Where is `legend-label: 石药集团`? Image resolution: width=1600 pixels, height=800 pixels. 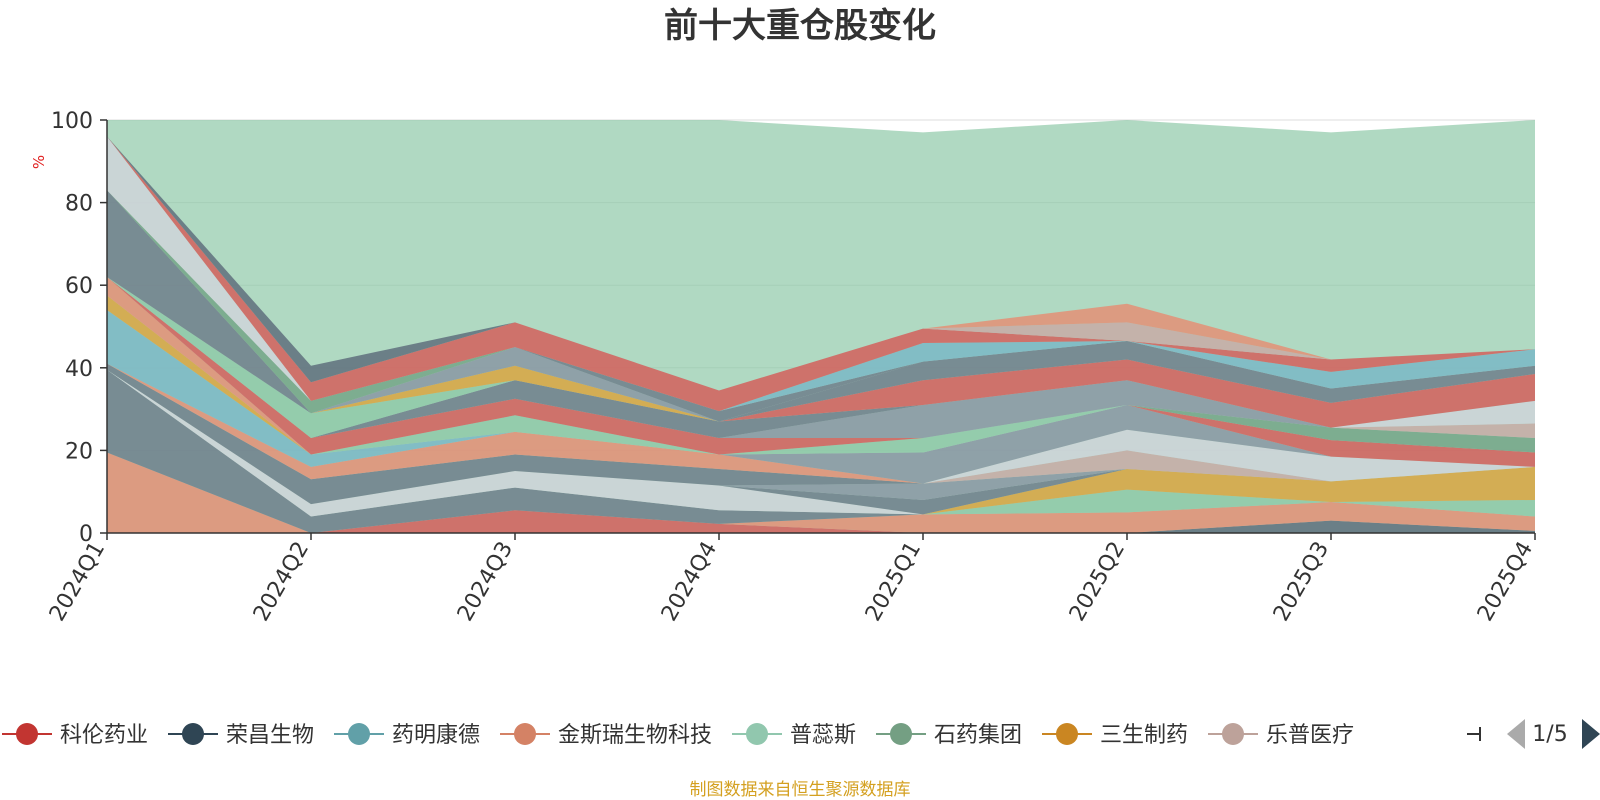 legend-label: 石药集团 is located at coordinates (978, 735).